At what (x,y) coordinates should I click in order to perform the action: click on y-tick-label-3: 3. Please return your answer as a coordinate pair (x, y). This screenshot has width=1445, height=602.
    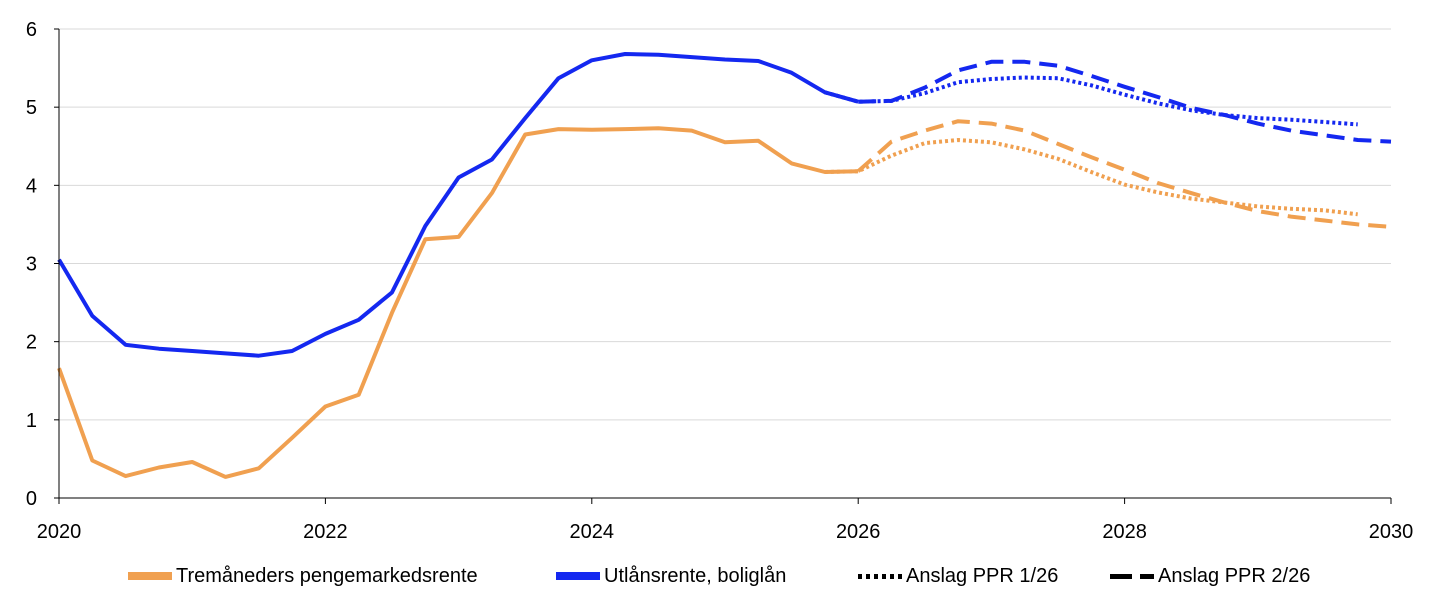
    Looking at the image, I should click on (31, 265).